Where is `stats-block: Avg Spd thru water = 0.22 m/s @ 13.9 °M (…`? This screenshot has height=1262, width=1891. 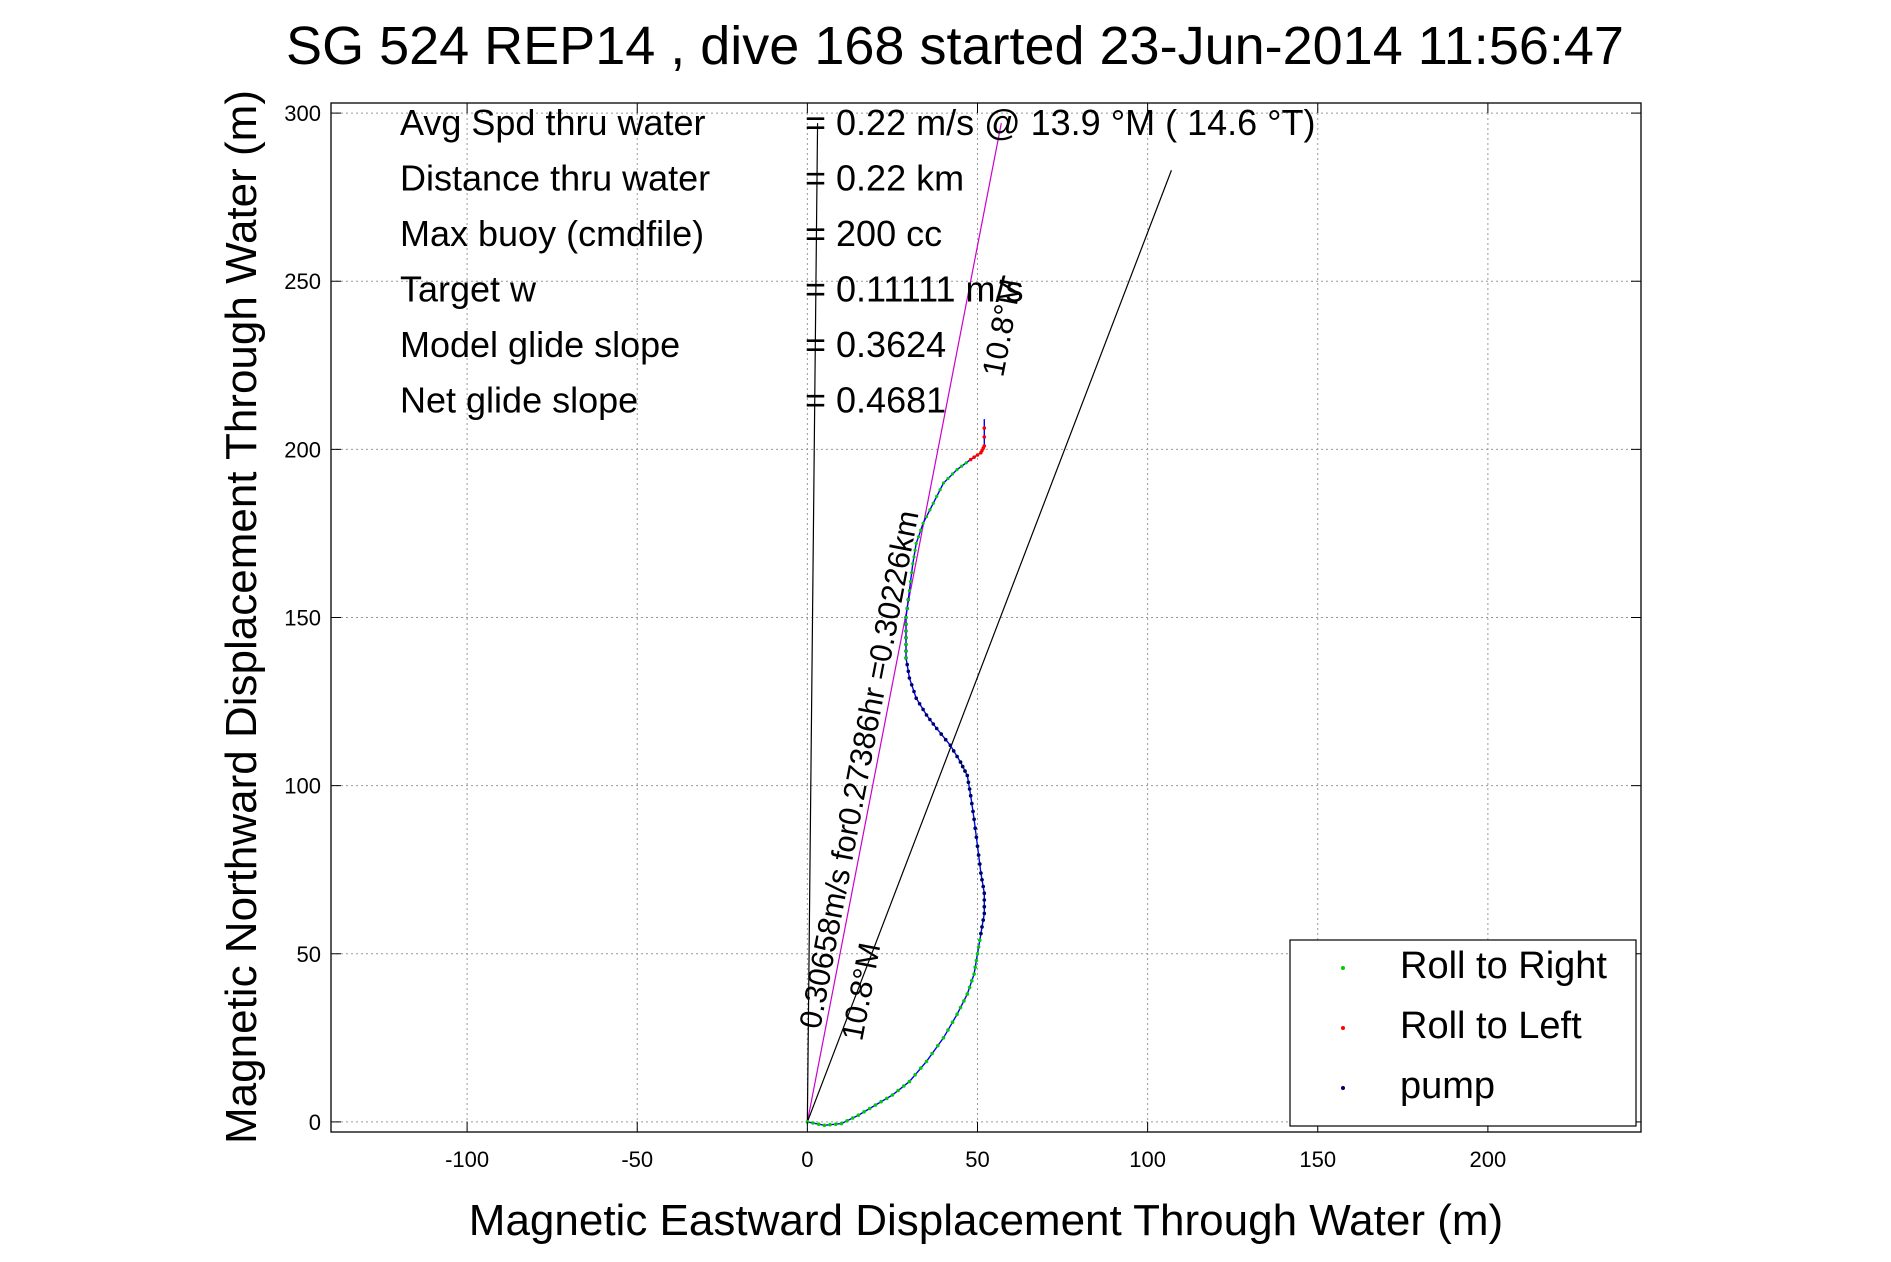
stats-block: Avg Spd thru water = 0.22 m/s @ 13.9 °M (… is located at coordinates (858, 261).